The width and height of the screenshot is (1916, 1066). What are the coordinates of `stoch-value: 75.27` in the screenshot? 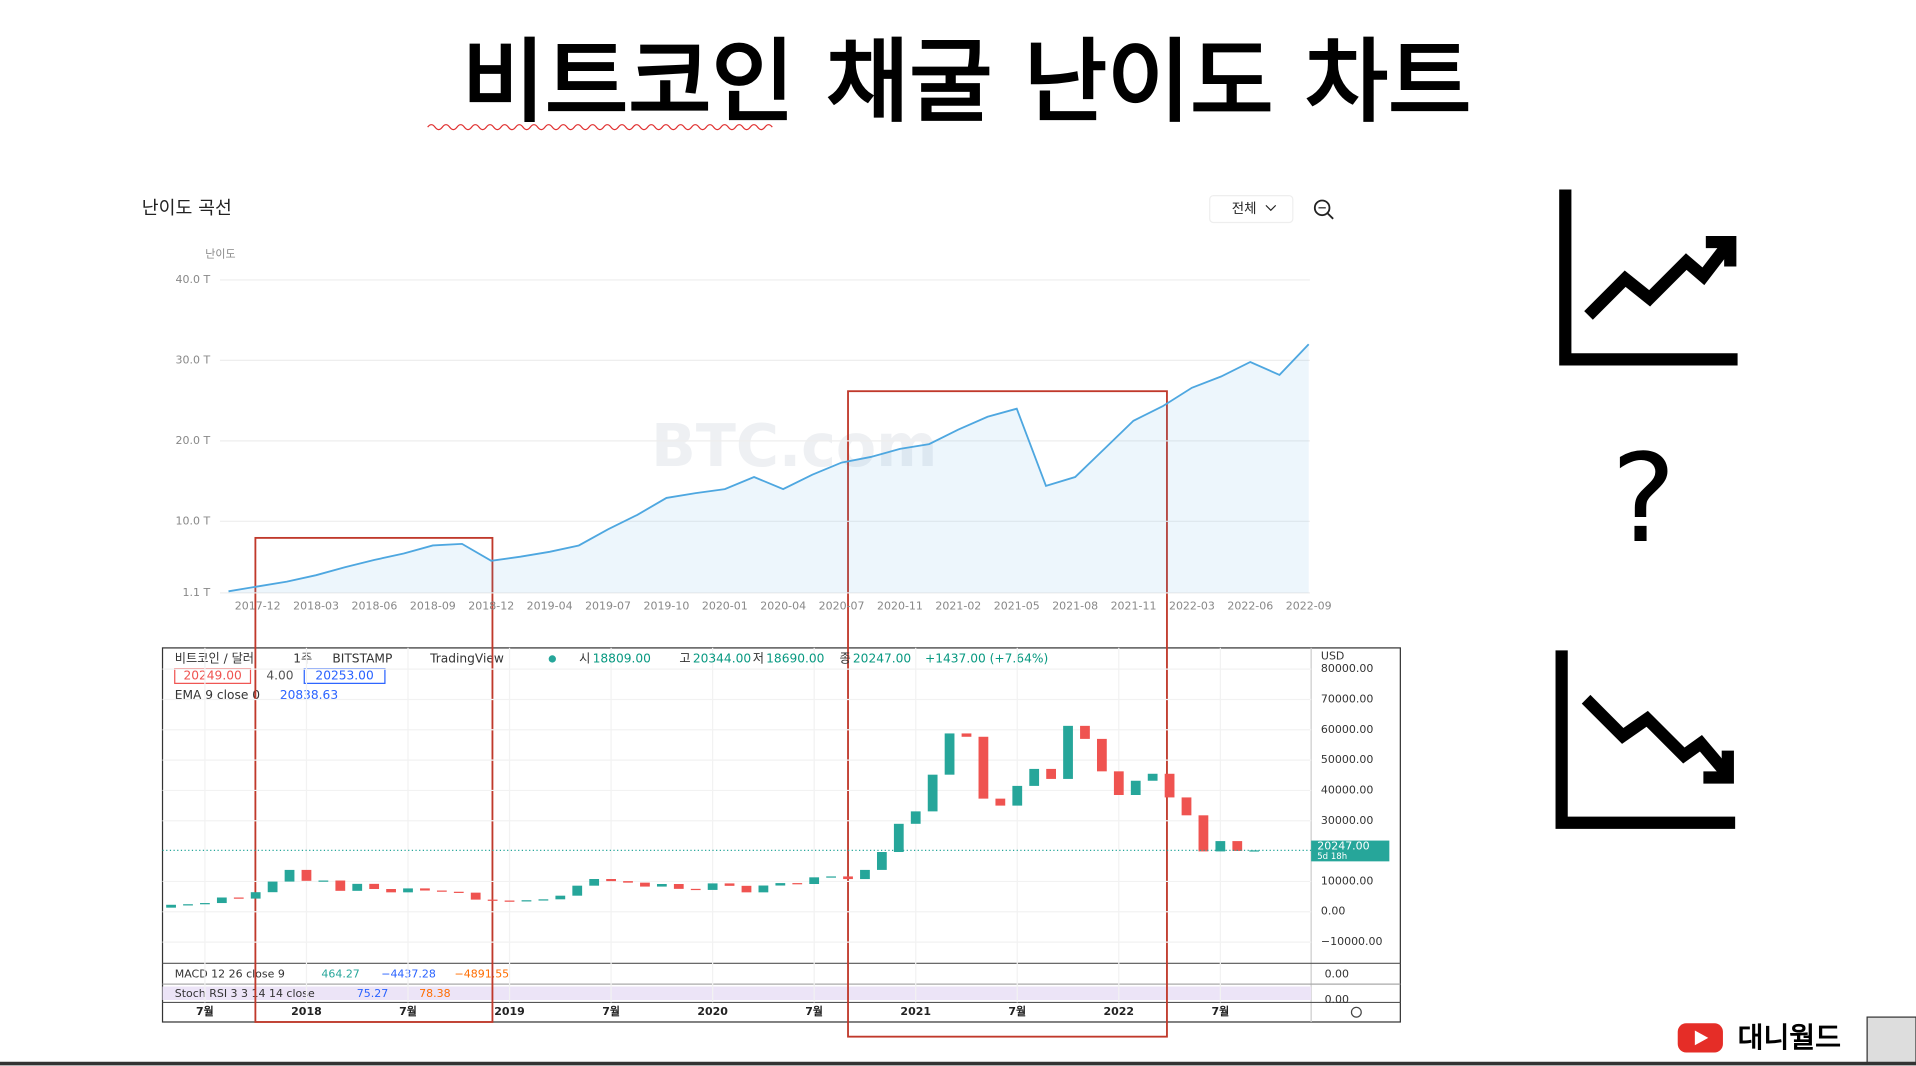 It's located at (372, 993).